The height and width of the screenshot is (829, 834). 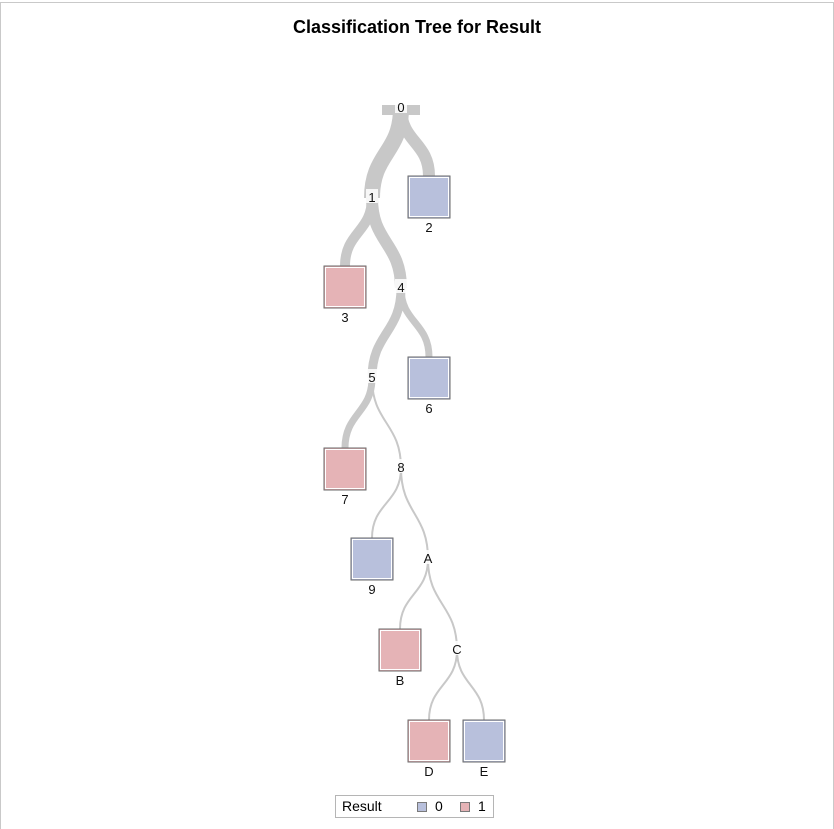 I want to click on leaf-box-E, so click(x=484, y=741).